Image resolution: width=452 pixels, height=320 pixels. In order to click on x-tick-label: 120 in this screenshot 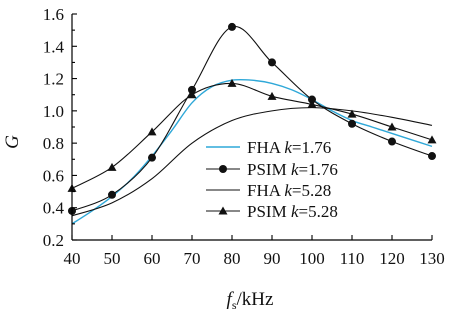, I will do `click(392, 258)`.